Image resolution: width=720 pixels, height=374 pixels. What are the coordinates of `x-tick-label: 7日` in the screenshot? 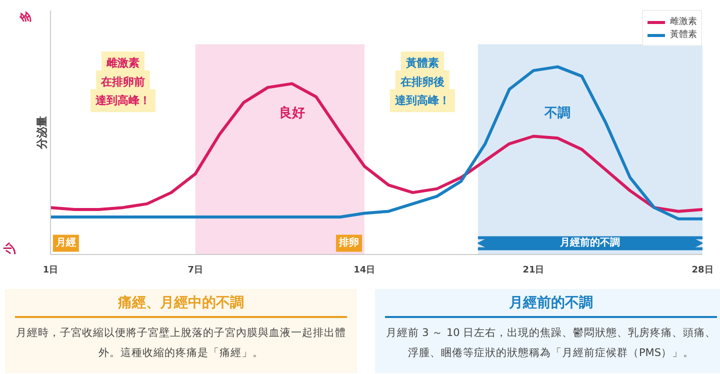 It's located at (196, 270).